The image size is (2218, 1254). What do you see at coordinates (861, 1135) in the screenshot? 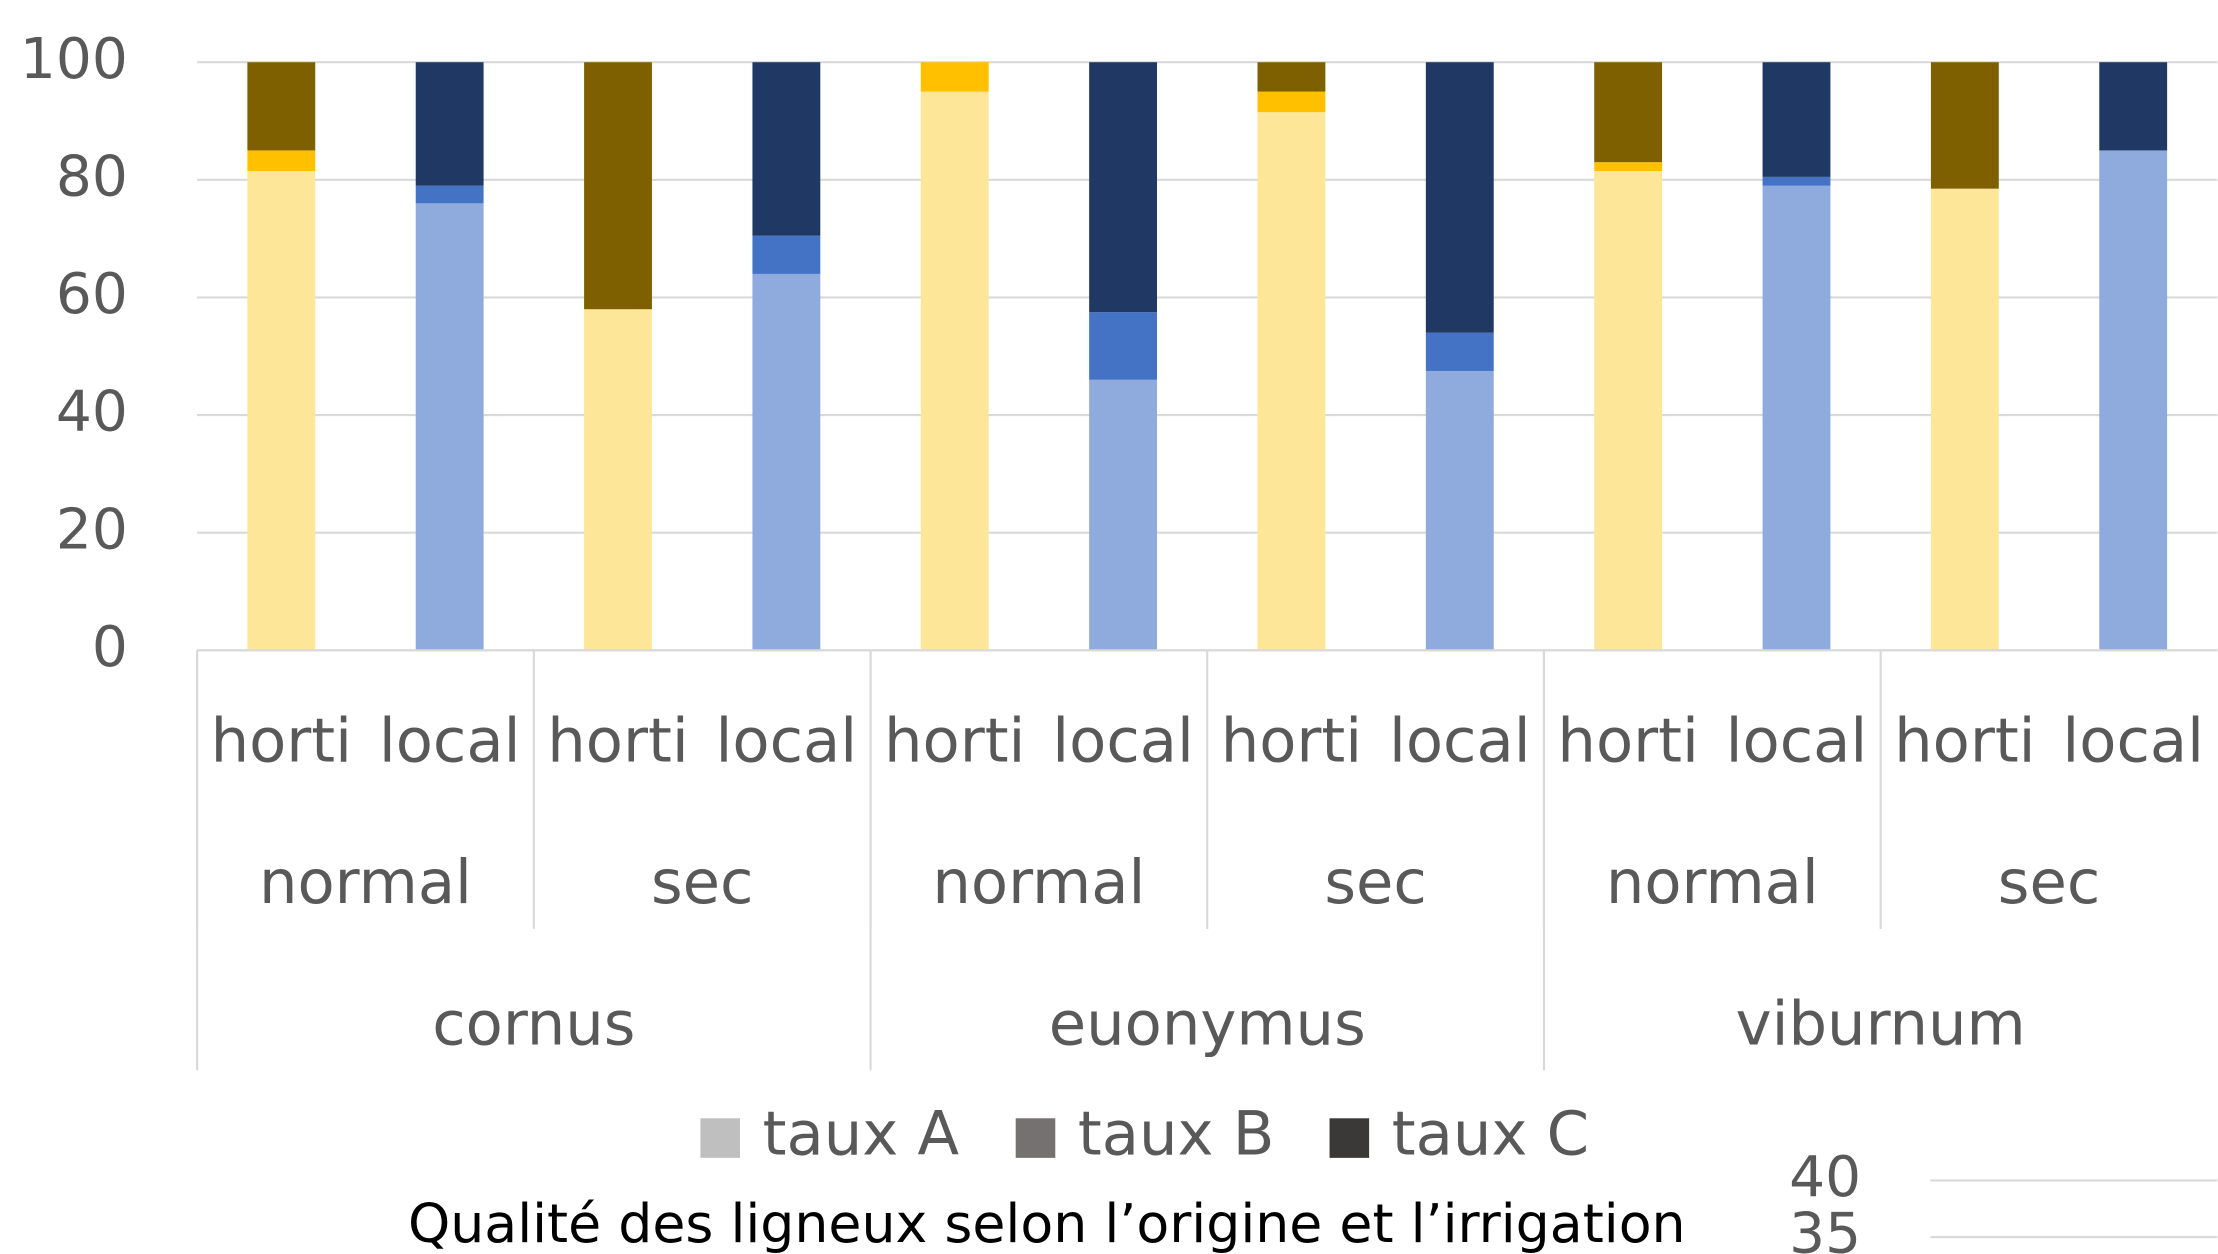
I see `legend-label: taux A` at bounding box center [861, 1135].